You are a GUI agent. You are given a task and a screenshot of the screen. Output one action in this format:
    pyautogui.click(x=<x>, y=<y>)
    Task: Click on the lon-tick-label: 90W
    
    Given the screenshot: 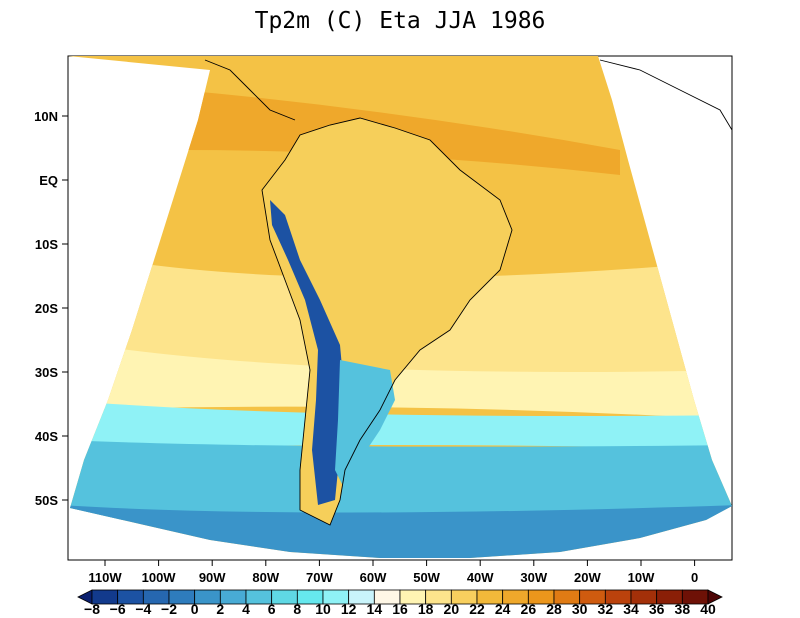 What is the action you would take?
    pyautogui.click(x=212, y=577)
    